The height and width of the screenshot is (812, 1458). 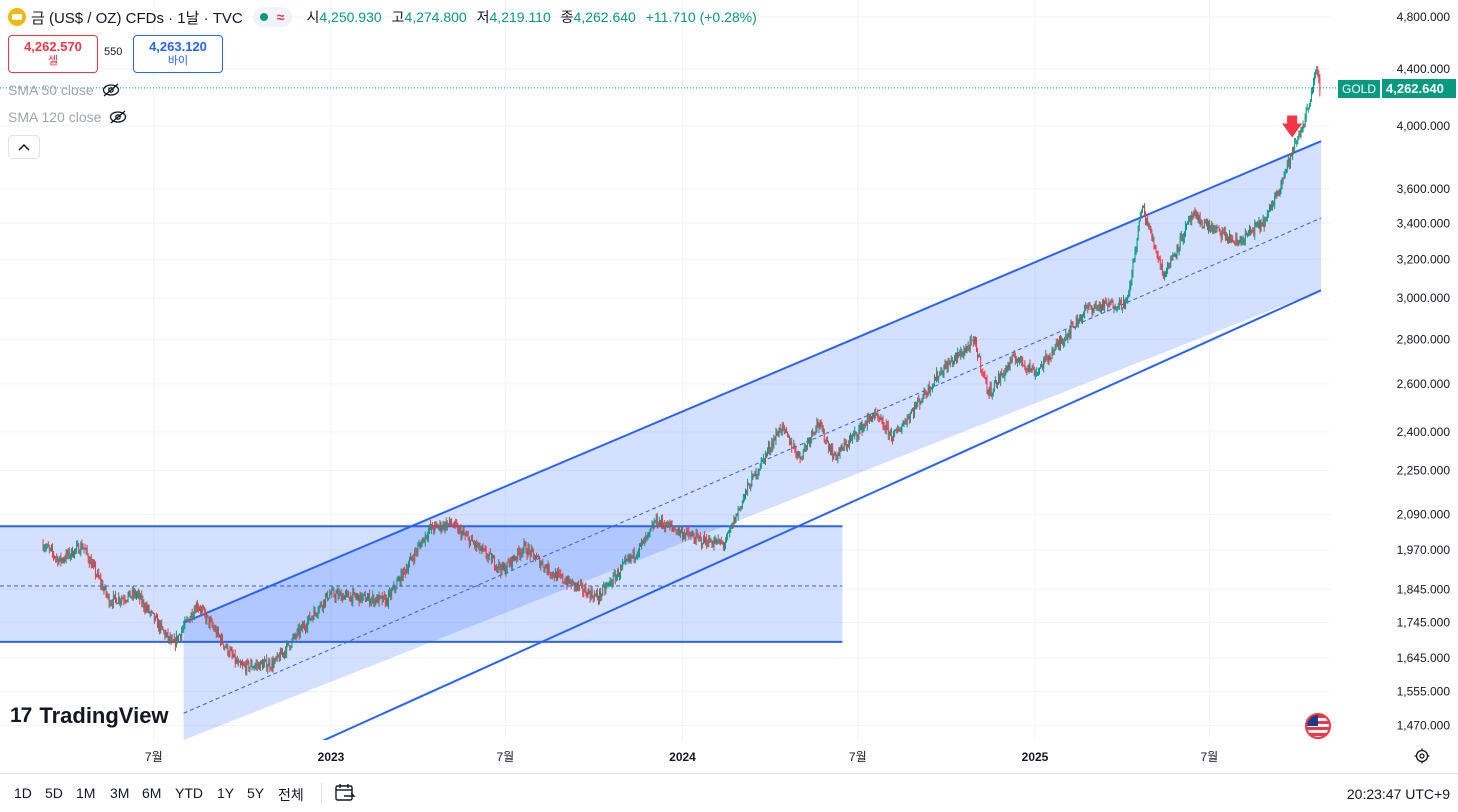 I want to click on timeframe-1m: 1M, so click(x=86, y=793).